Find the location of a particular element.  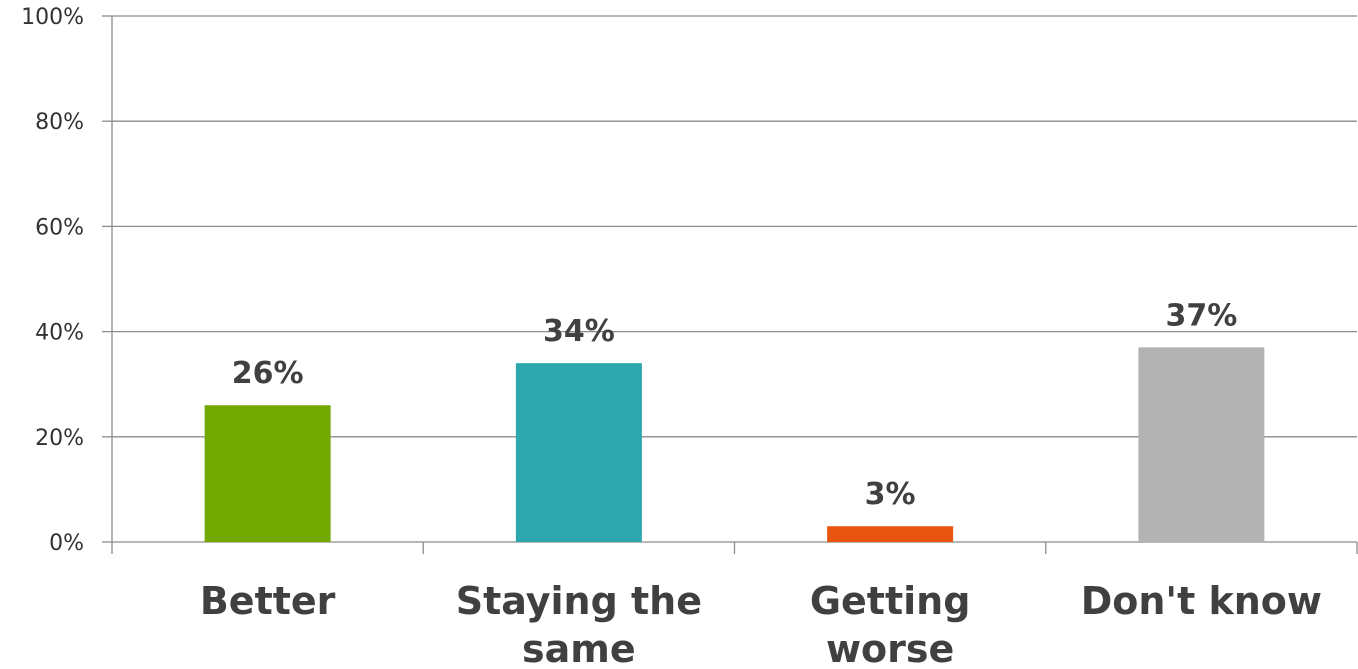

data-label: 26% is located at coordinates (268, 373).